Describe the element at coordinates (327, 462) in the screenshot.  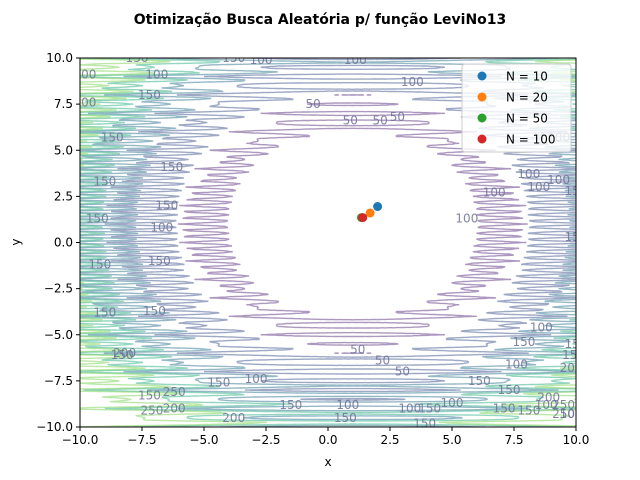
I see `x-axis-label: x` at that location.